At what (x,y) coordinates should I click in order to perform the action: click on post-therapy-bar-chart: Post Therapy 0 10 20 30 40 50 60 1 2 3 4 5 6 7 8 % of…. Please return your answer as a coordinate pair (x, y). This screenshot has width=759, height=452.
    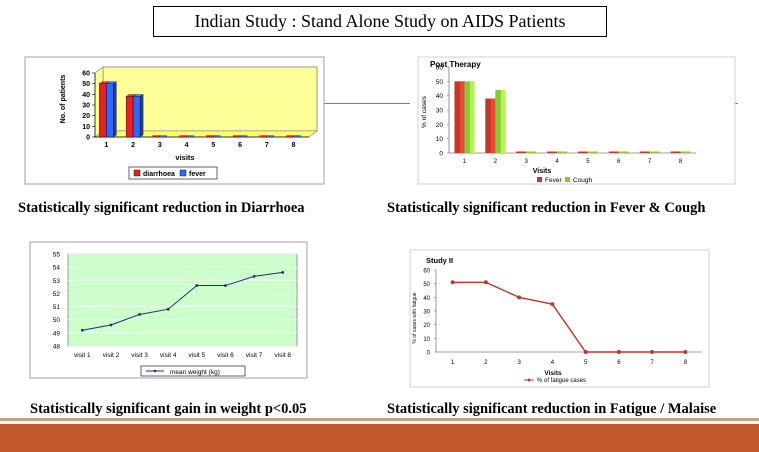
    Looking at the image, I should click on (576, 120).